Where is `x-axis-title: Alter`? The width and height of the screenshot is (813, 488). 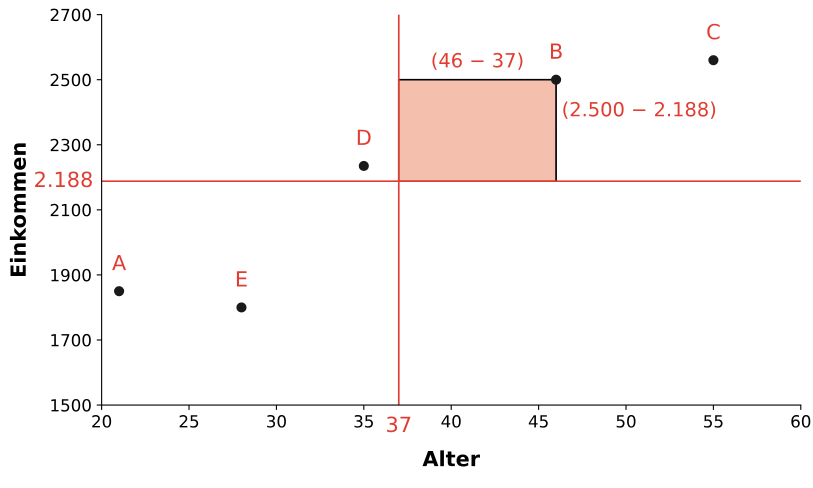 x-axis-title: Alter is located at coordinates (451, 458).